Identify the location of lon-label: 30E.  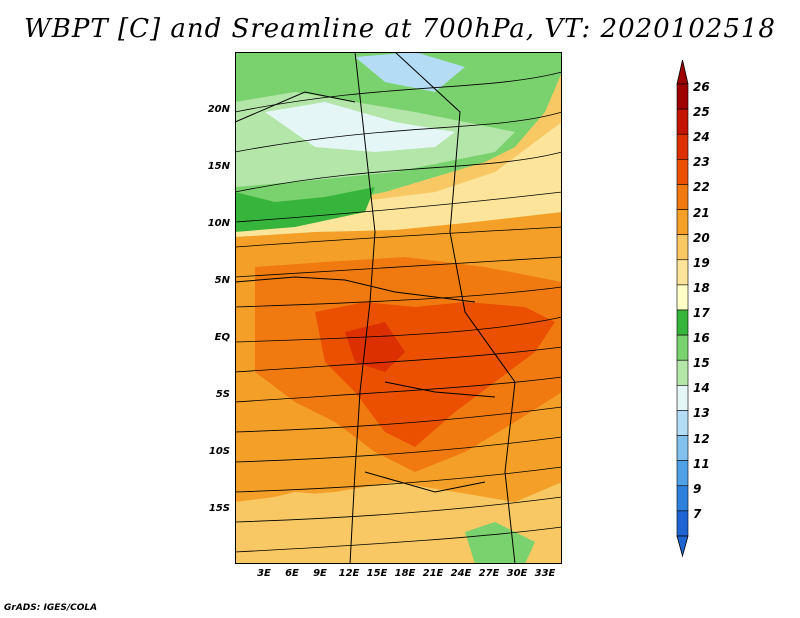
(517, 573).